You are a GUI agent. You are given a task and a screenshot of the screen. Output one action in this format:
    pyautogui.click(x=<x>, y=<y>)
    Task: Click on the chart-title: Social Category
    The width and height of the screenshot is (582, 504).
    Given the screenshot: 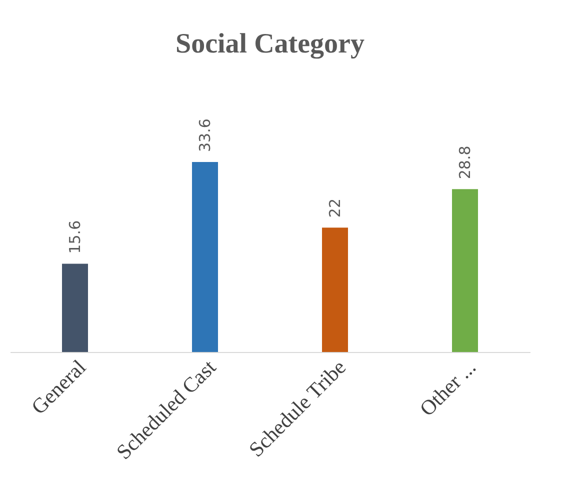 What is the action you would take?
    pyautogui.click(x=270, y=44)
    